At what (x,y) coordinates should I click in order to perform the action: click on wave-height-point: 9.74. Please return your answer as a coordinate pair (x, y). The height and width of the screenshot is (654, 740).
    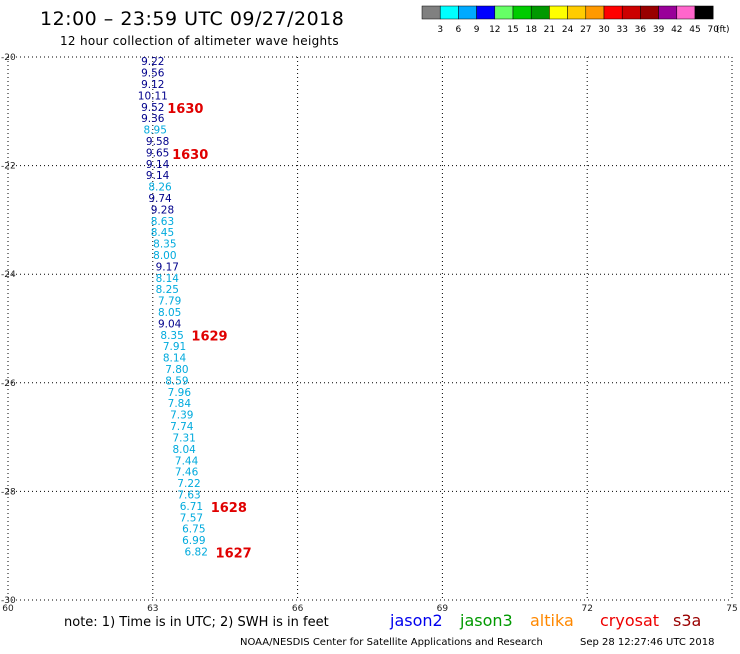
    Looking at the image, I should click on (160, 199).